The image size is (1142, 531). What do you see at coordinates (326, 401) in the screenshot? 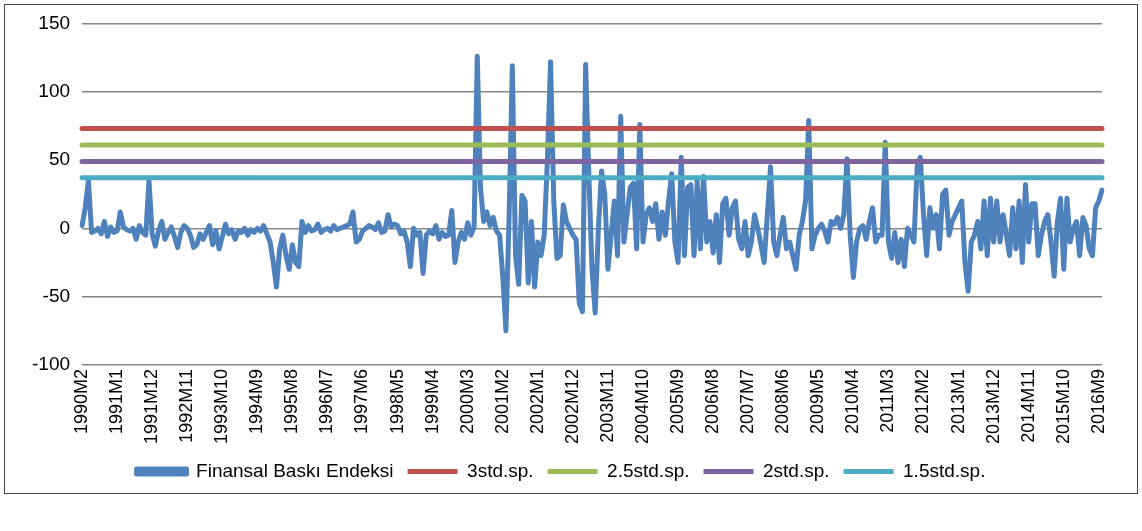
I see `x-tick-label: 1996M7` at bounding box center [326, 401].